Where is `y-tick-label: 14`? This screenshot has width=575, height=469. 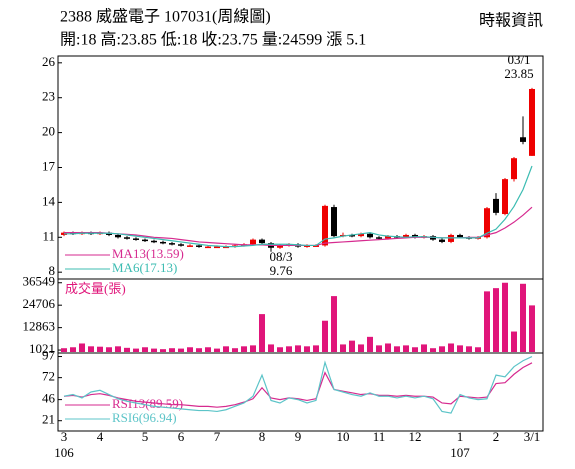 y-tick-label: 14 is located at coordinates (49, 200).